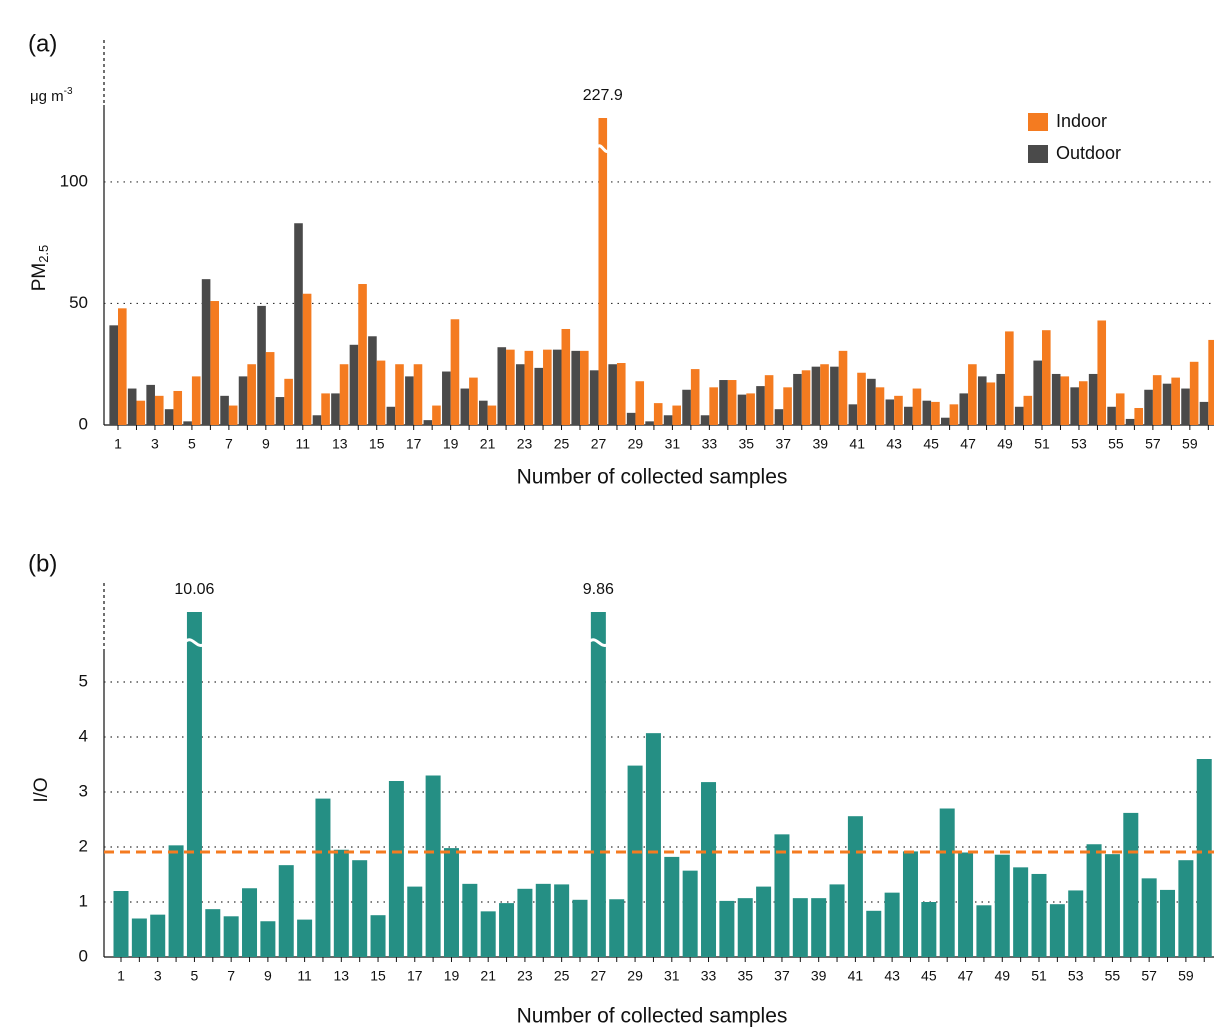 The width and height of the screenshot is (1214, 1029). What do you see at coordinates (857, 444) in the screenshot?
I see `x-tick-label: 41` at bounding box center [857, 444].